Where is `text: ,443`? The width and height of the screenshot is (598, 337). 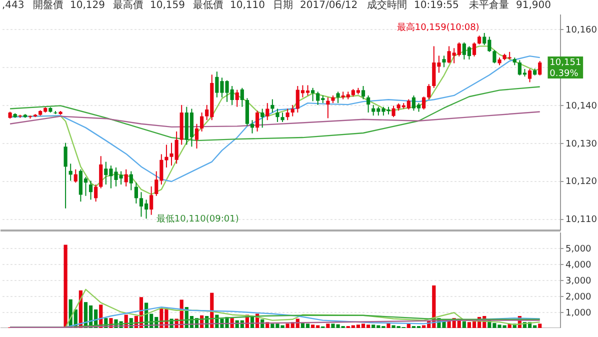 text: ,443 is located at coordinates (13, 5).